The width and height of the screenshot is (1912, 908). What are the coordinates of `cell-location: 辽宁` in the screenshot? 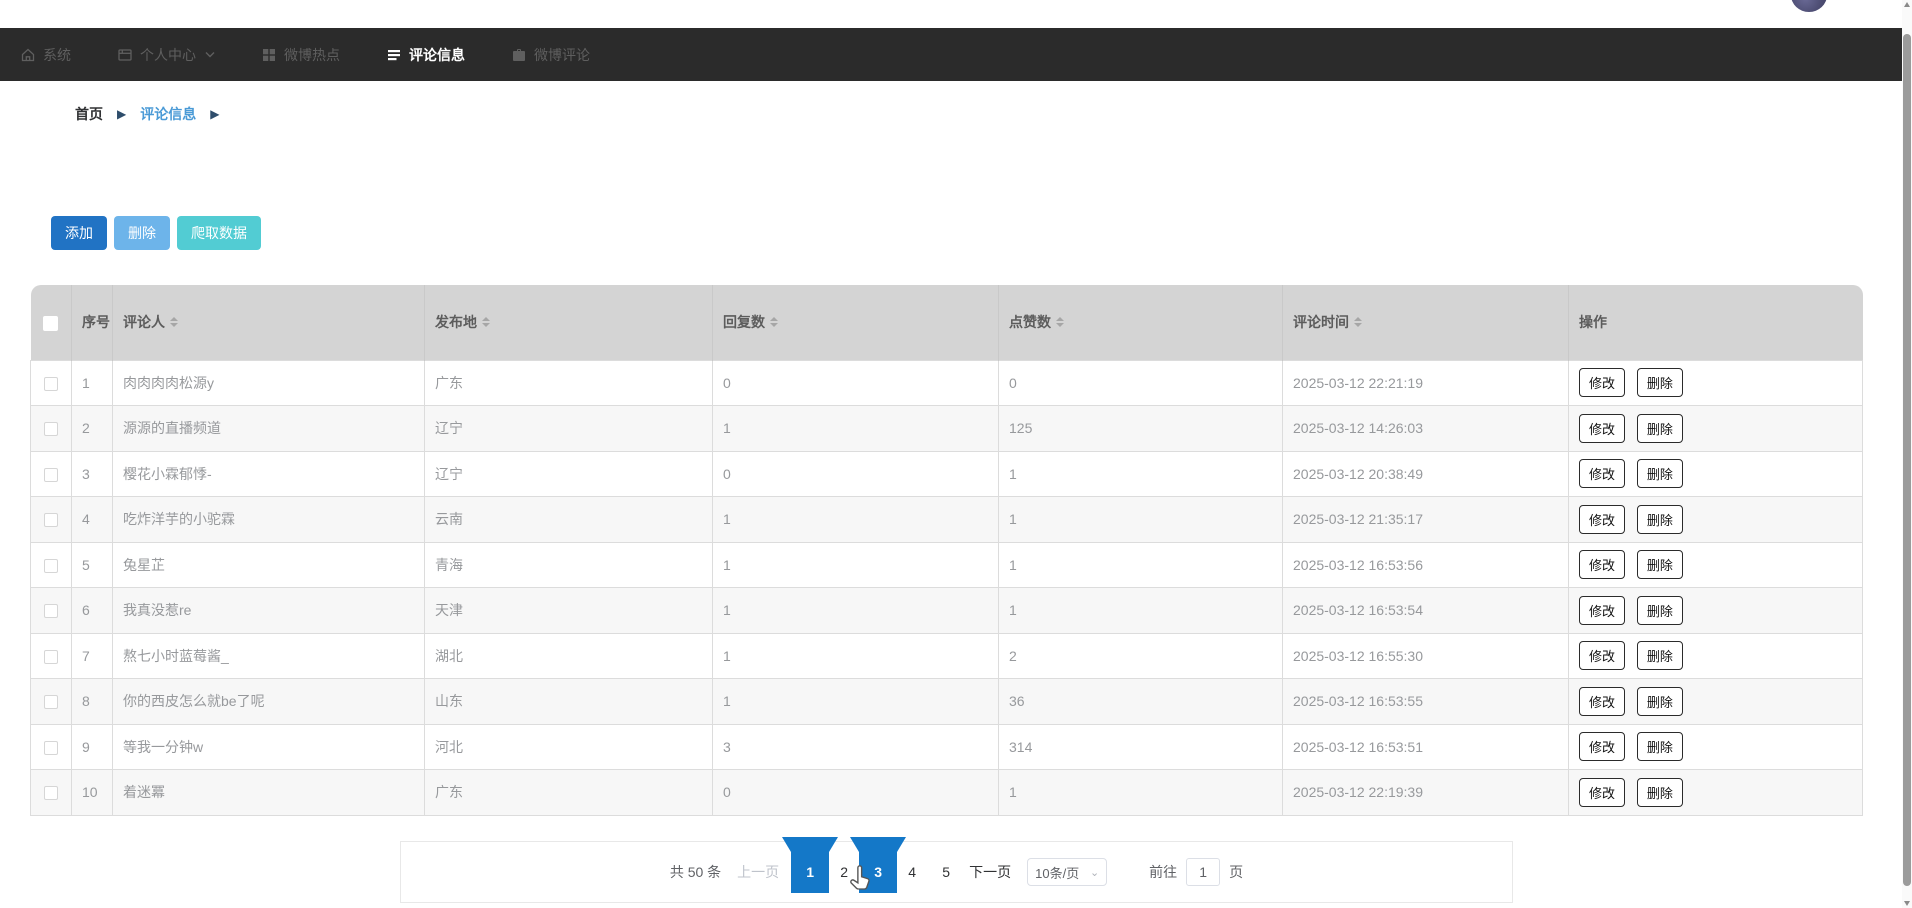 It's located at (568, 428).